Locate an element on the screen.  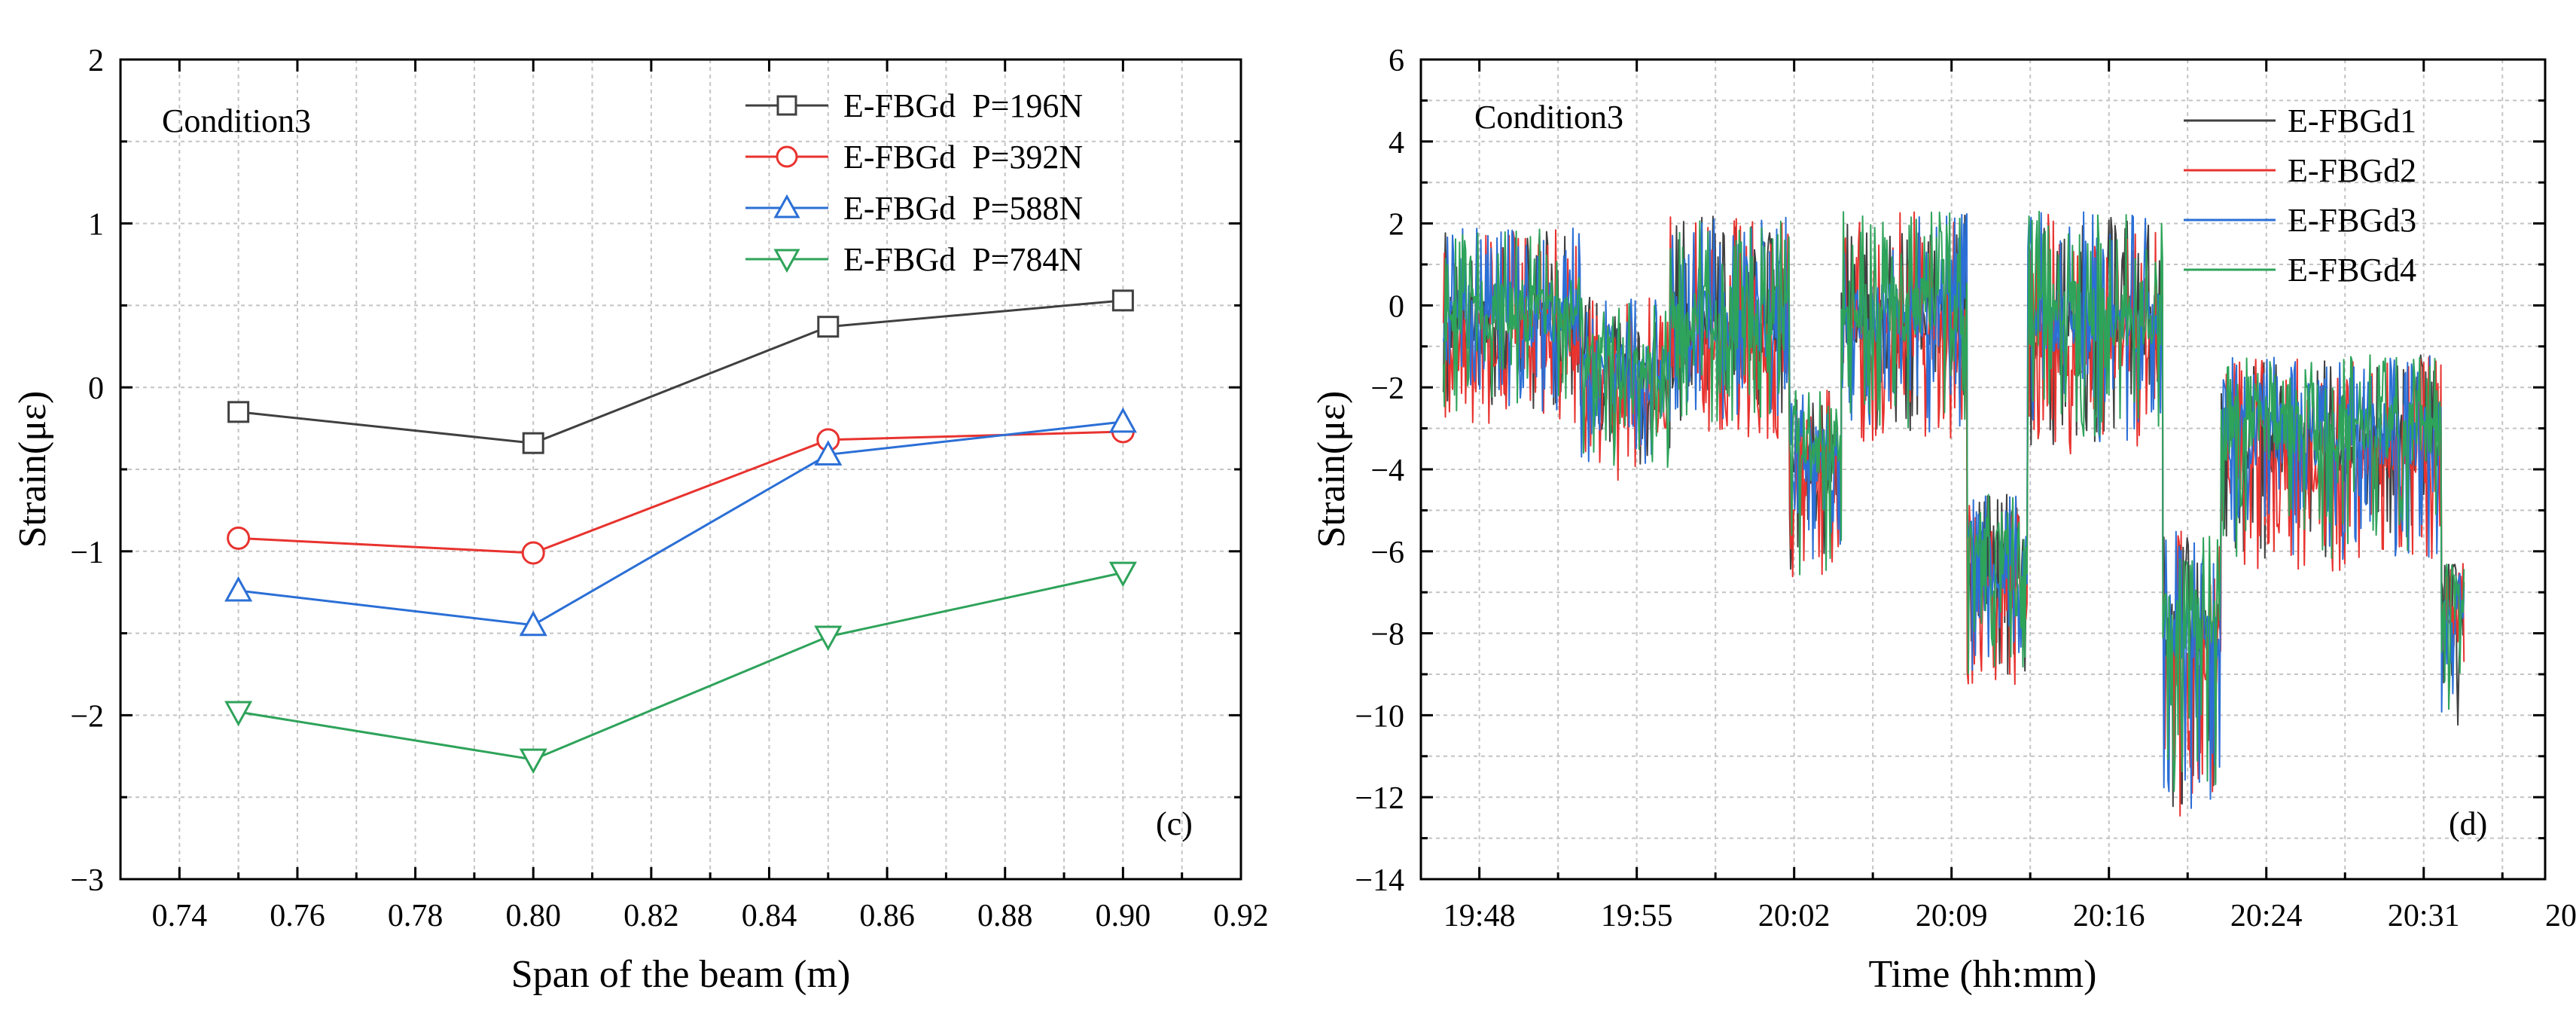
legend-label-1: E-FBGd1 is located at coordinates (2352, 120).